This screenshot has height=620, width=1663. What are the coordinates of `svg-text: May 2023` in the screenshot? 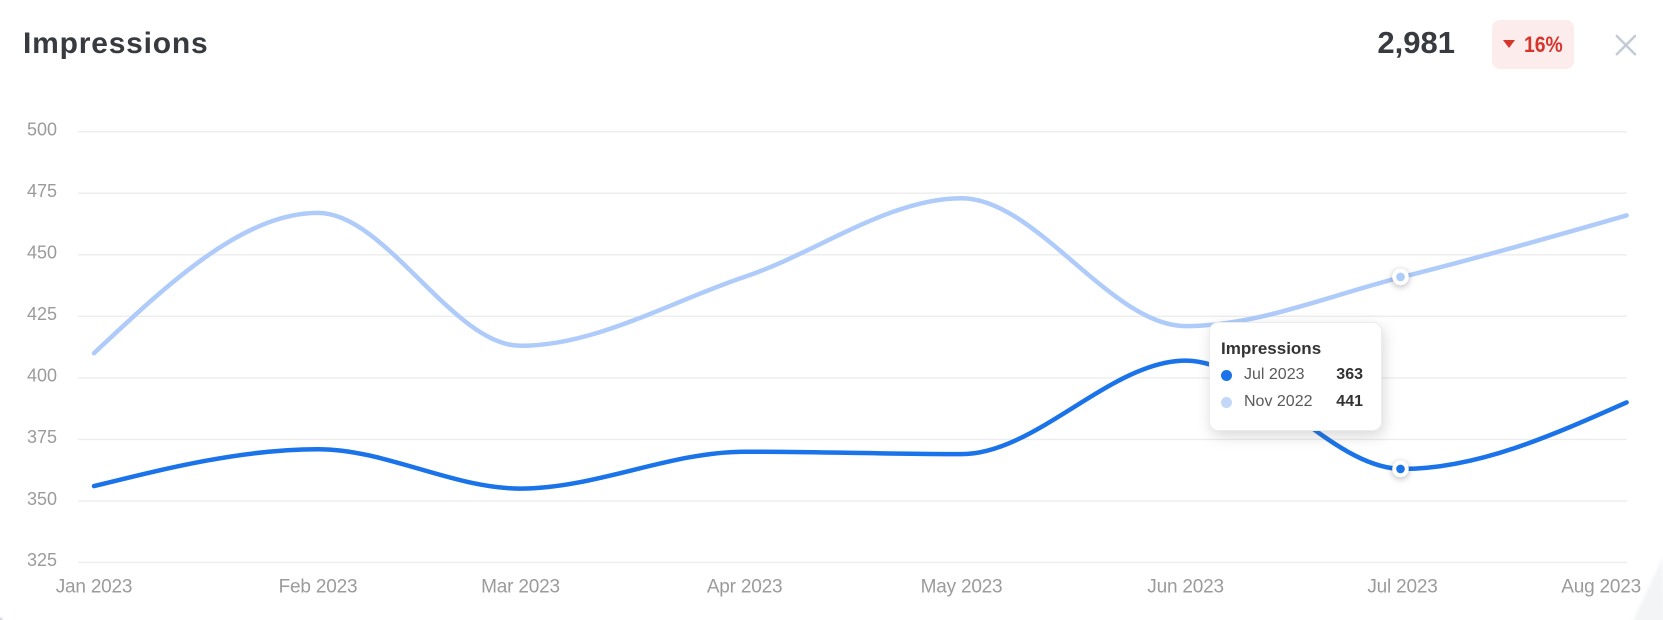 It's located at (962, 587).